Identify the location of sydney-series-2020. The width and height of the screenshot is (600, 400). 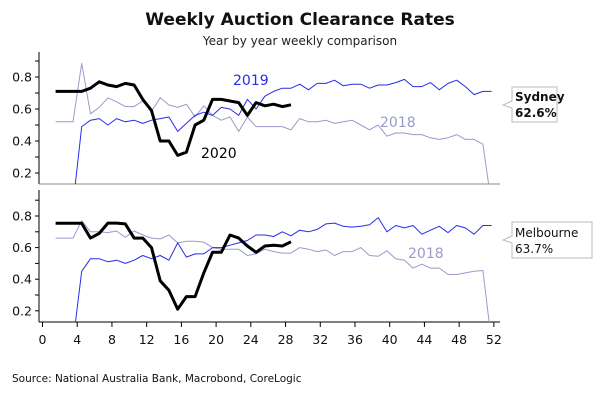
(173, 118).